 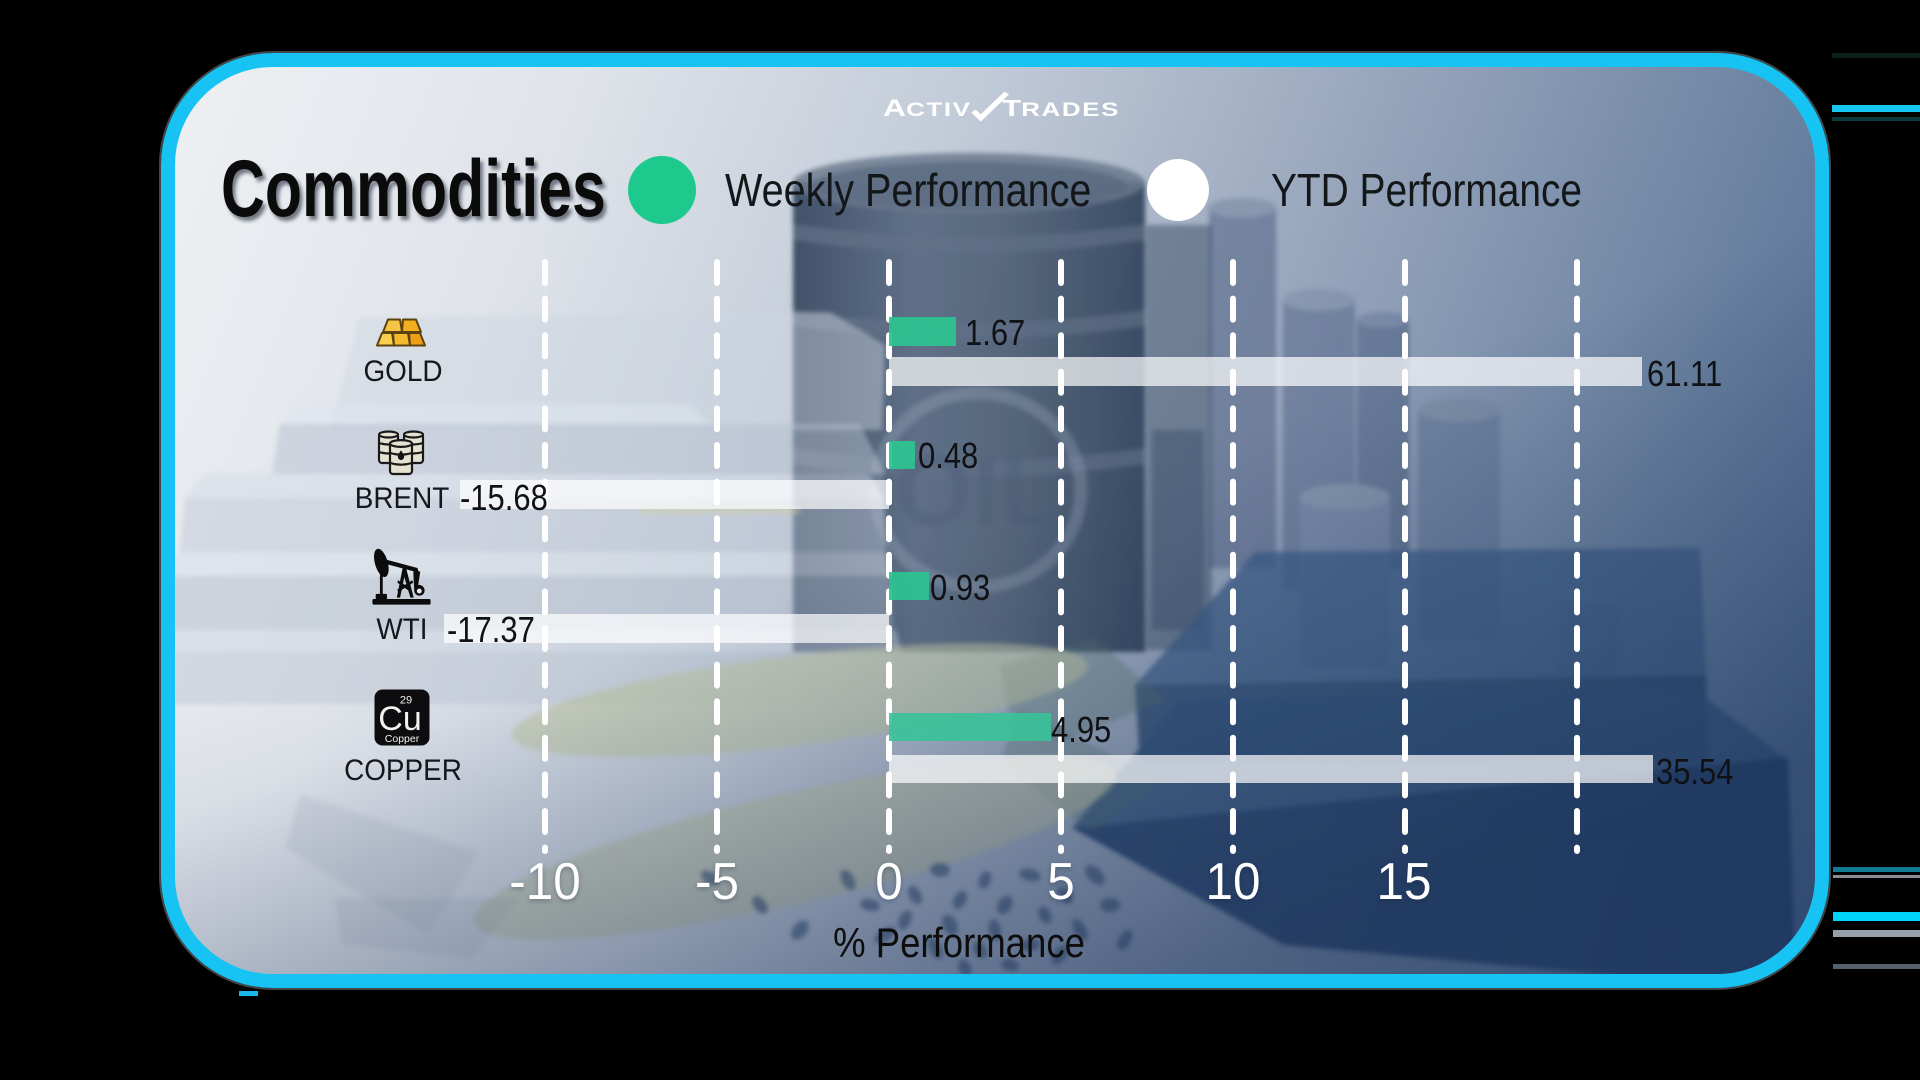 What do you see at coordinates (402, 739) in the screenshot?
I see `svg-text: Copper` at bounding box center [402, 739].